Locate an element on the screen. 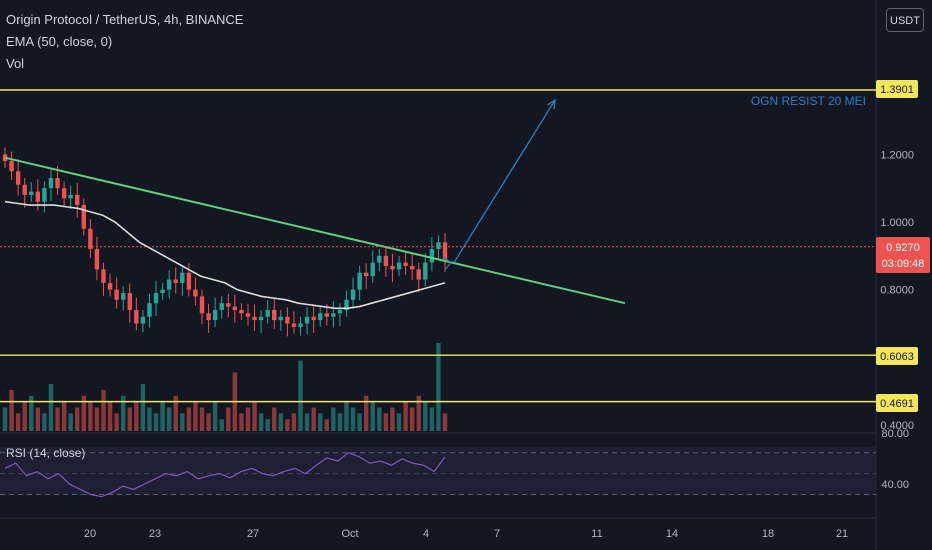 The image size is (932, 550). rsi-legend: RSI (14, close) is located at coordinates (46, 453).